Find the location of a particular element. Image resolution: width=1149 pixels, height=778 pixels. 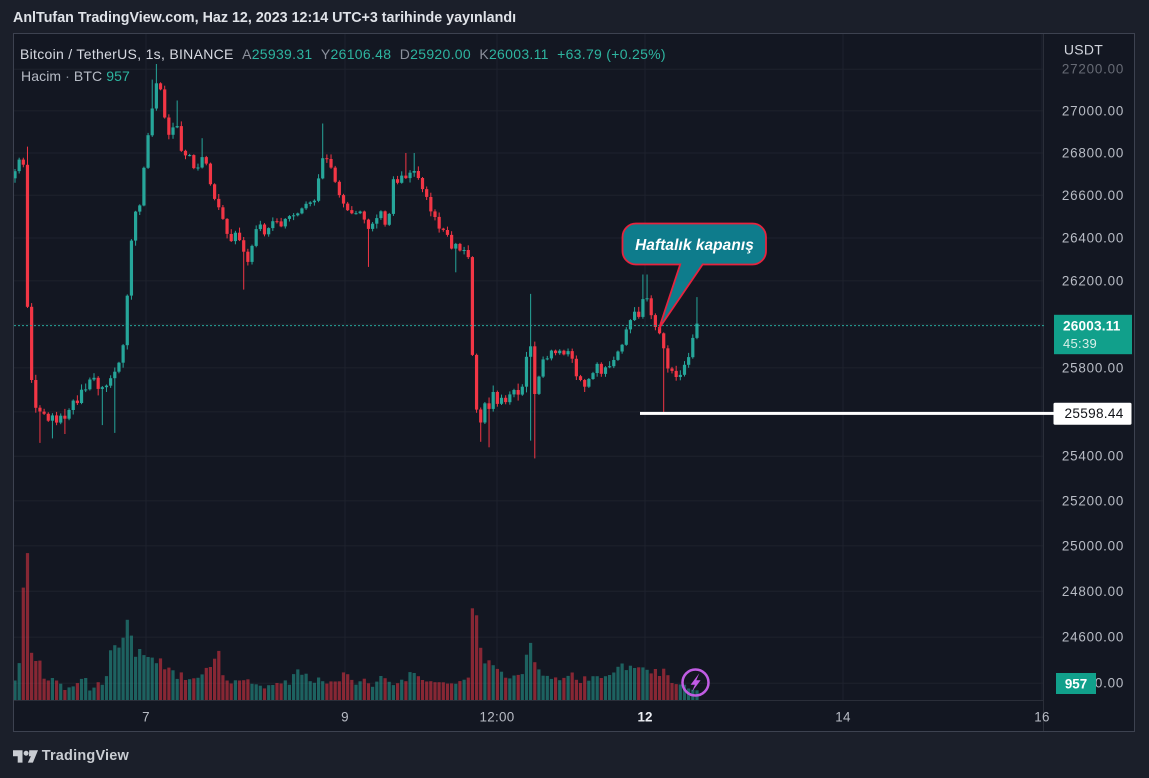

svg-text: 12 is located at coordinates (645, 717).